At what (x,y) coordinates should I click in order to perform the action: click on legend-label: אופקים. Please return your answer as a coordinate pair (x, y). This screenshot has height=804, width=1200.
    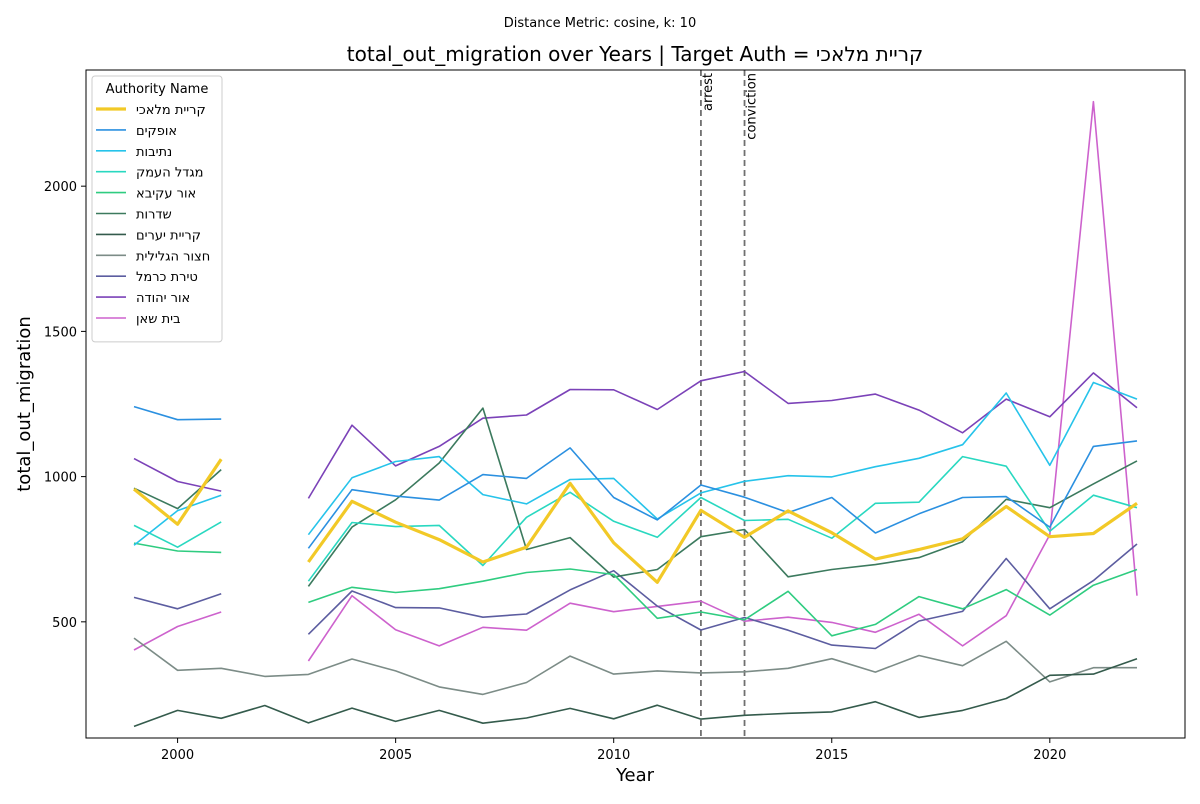
    Looking at the image, I should click on (156, 131).